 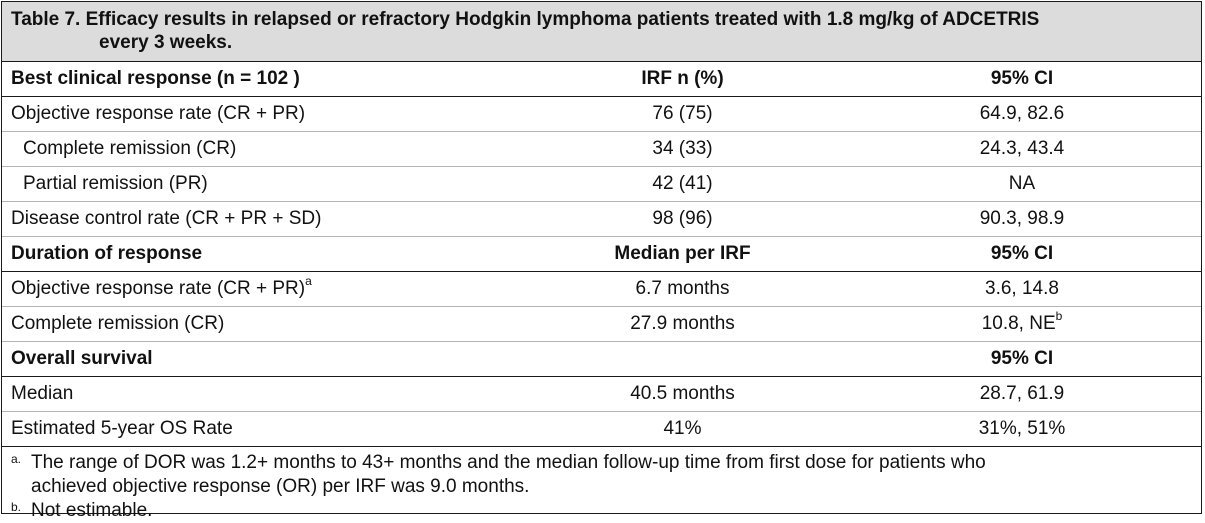 I want to click on footnote-text: Not estimable., so click(x=92, y=510).